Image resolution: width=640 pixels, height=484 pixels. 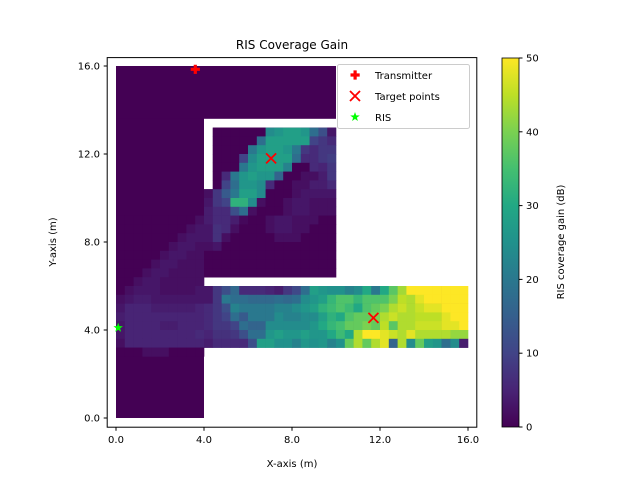 What do you see at coordinates (534, 244) in the screenshot?
I see `colorbar: 0 10 20 30 40 50 RIS coverage gain (dB)` at bounding box center [534, 244].